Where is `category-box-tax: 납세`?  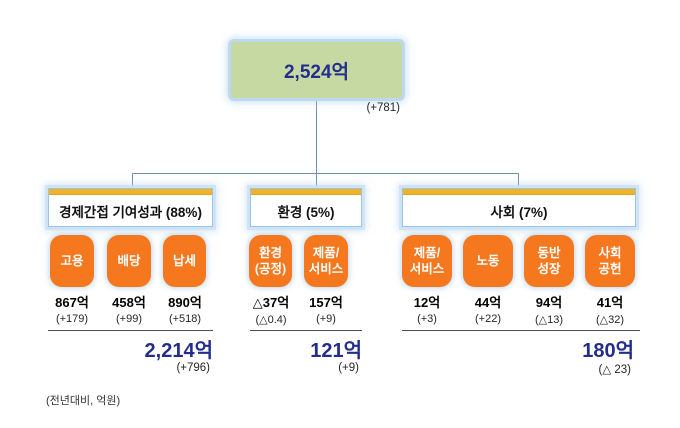 category-box-tax: 납세 is located at coordinates (184, 261).